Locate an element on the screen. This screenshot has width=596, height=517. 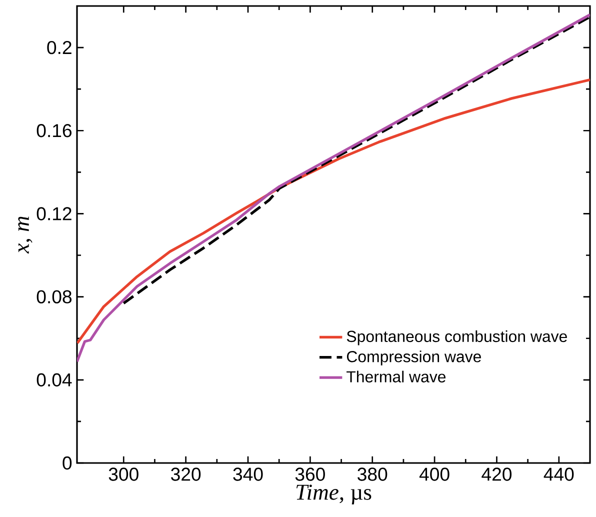
y-tick-label: 0.2 is located at coordinates (59, 47).